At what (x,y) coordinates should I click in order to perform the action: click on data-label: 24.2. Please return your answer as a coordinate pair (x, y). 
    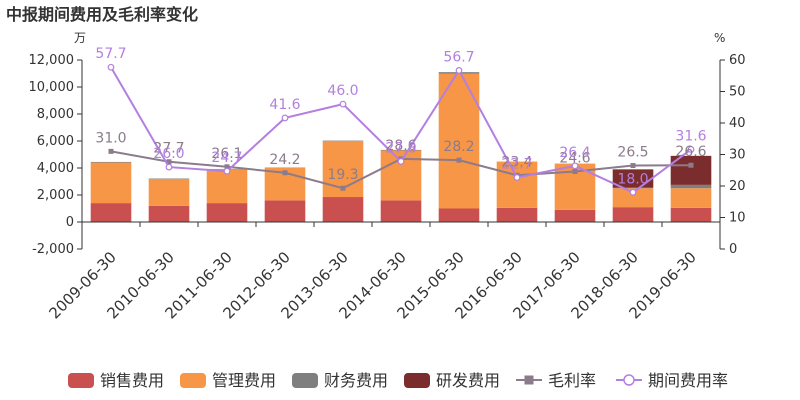
    Looking at the image, I should click on (284, 160).